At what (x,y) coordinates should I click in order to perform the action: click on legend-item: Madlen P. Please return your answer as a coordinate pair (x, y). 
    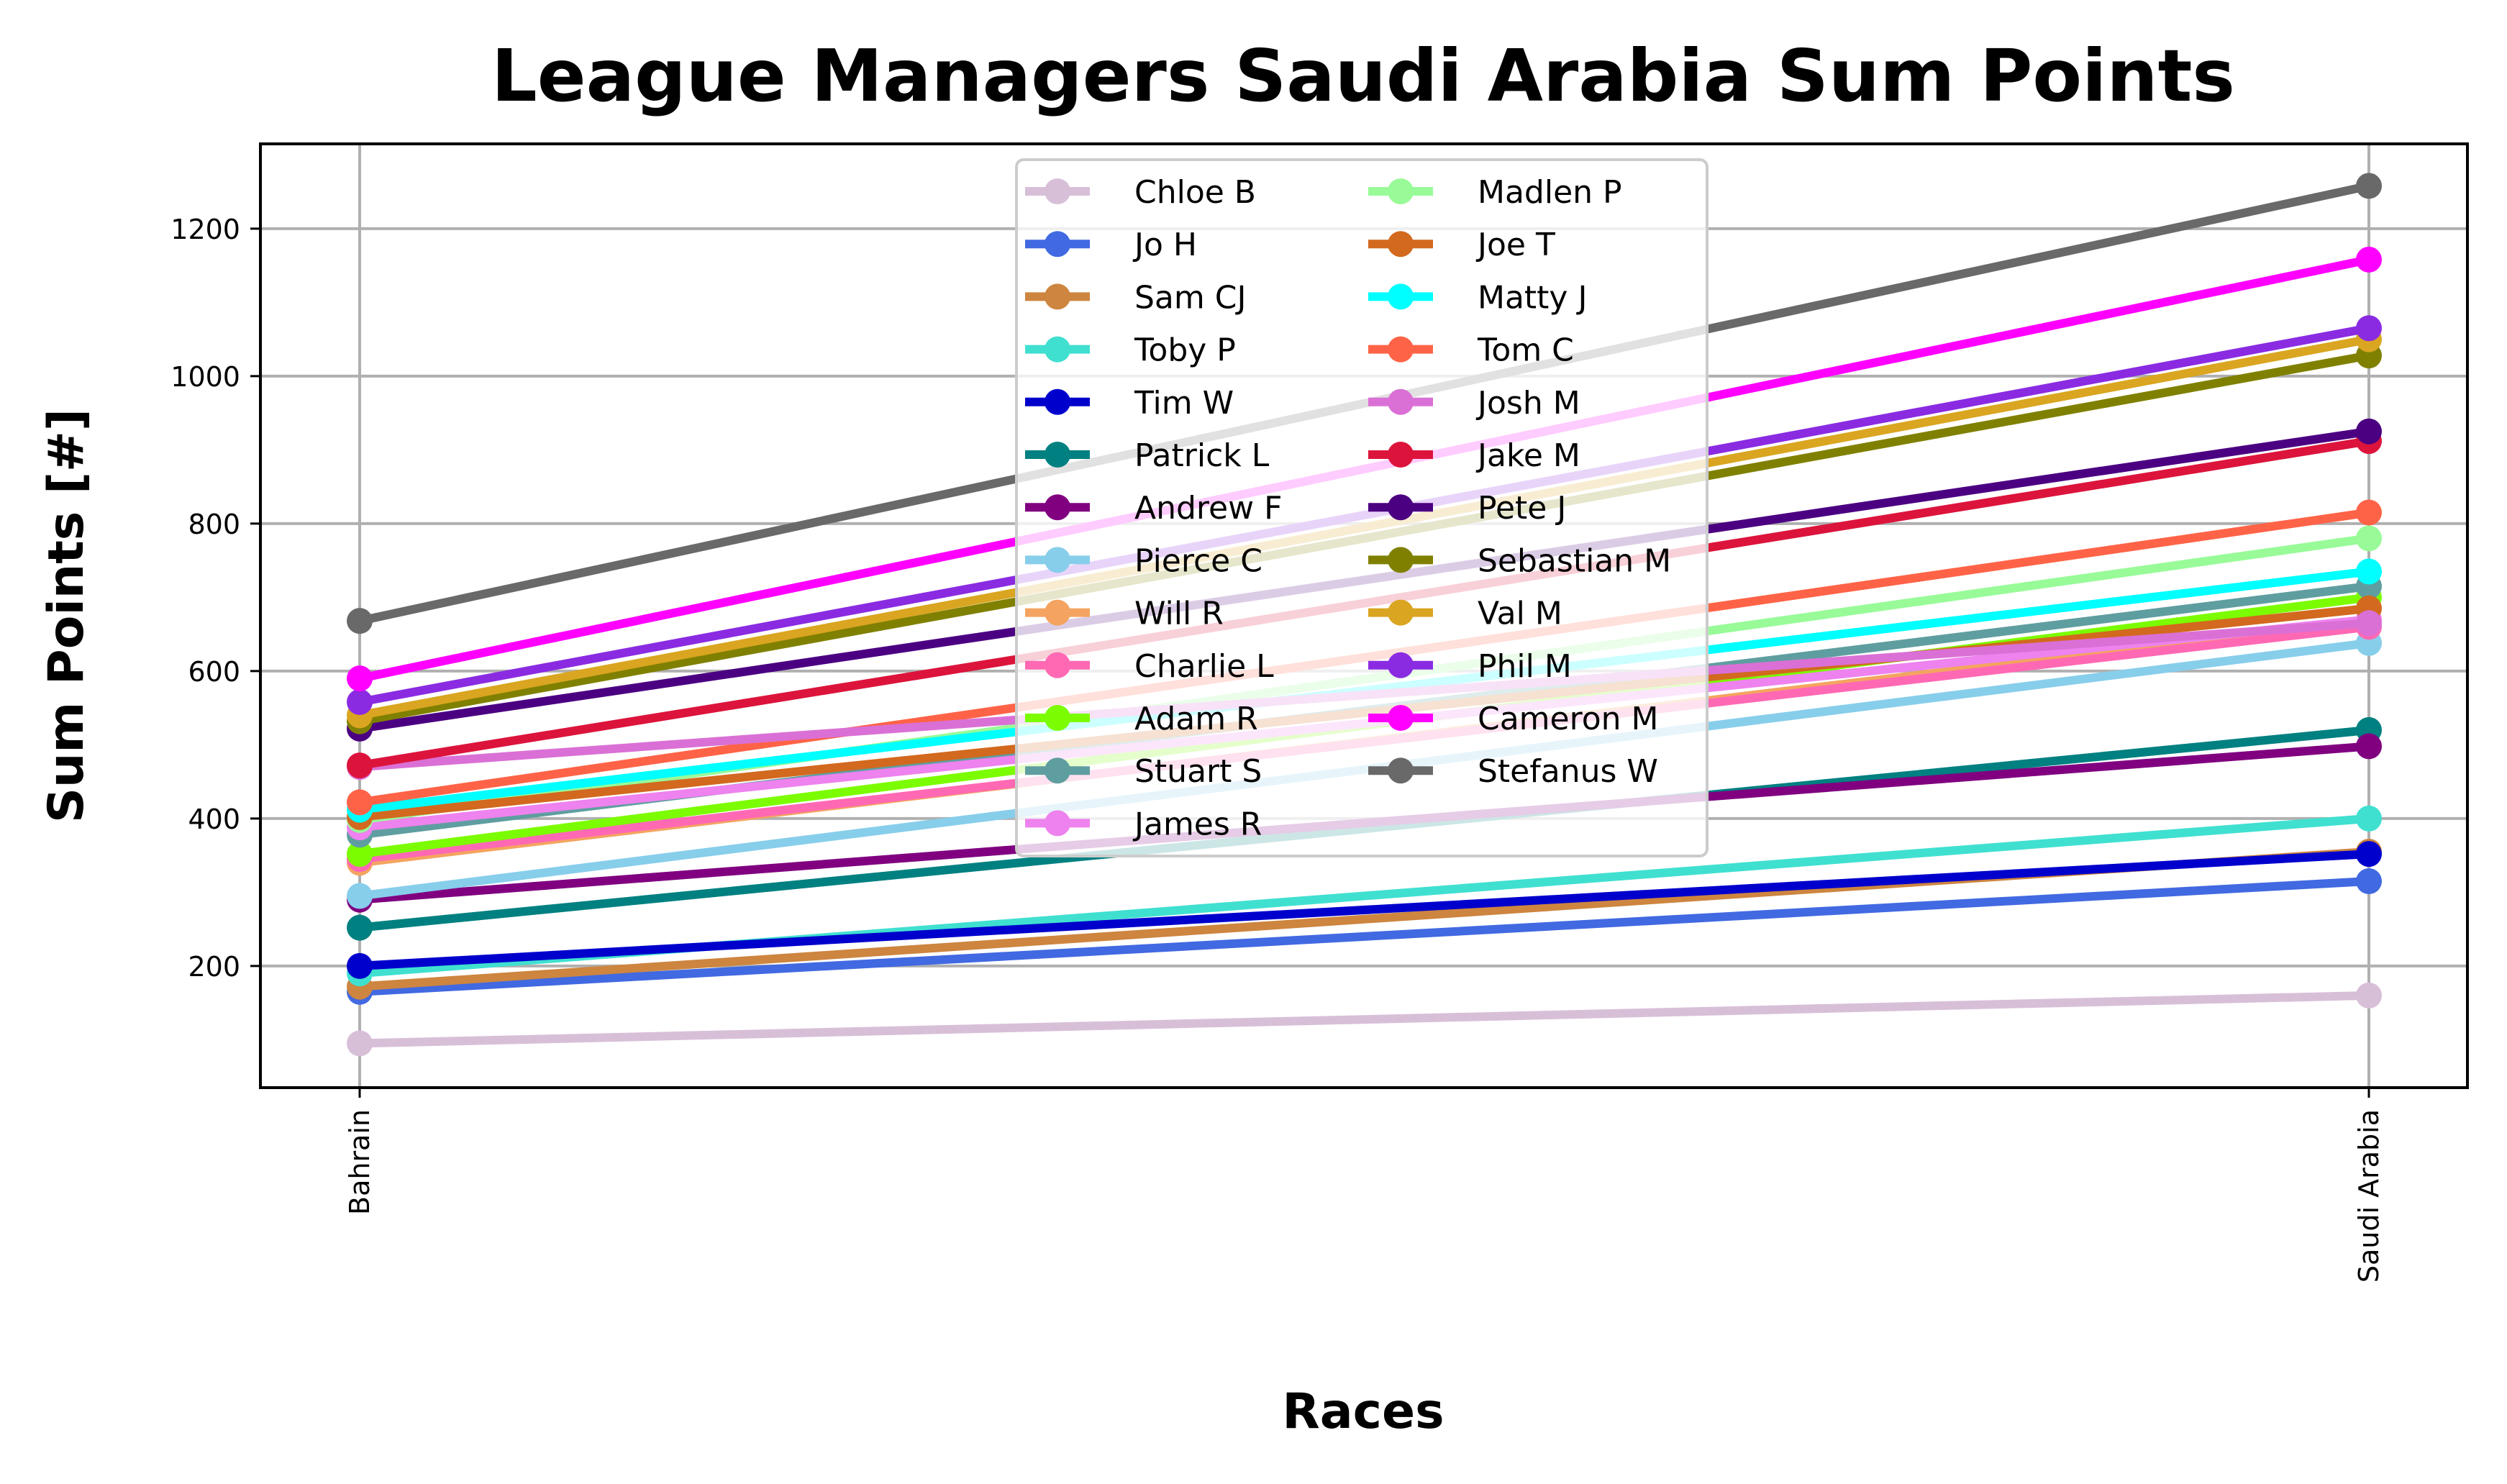
    Looking at the image, I should click on (1495, 192).